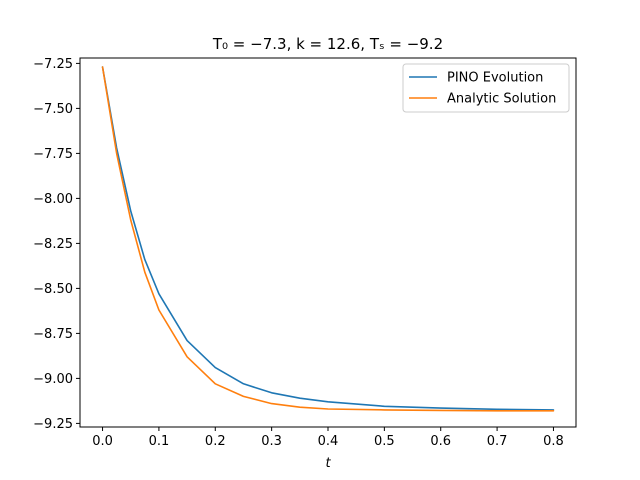 The image size is (640, 480). I want to click on x-tick-label: 0.0, so click(102, 441).